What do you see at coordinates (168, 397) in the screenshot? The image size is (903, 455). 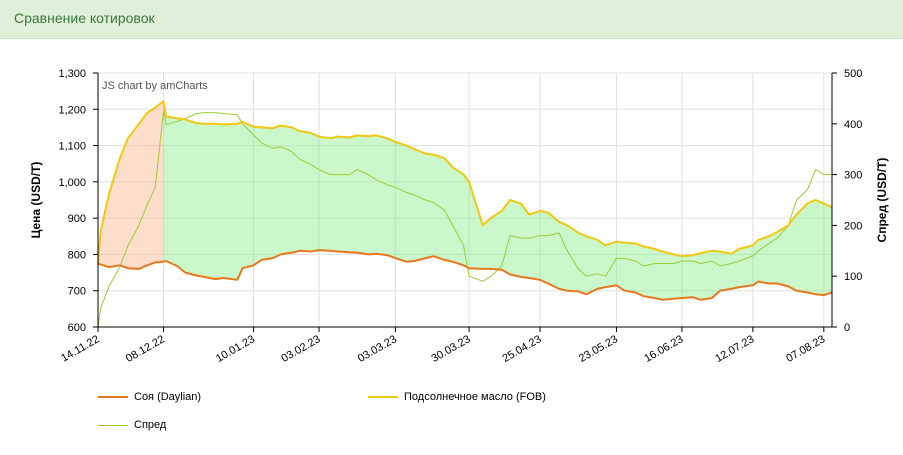 I see `legend-label-soy: Соя (Daylian)` at bounding box center [168, 397].